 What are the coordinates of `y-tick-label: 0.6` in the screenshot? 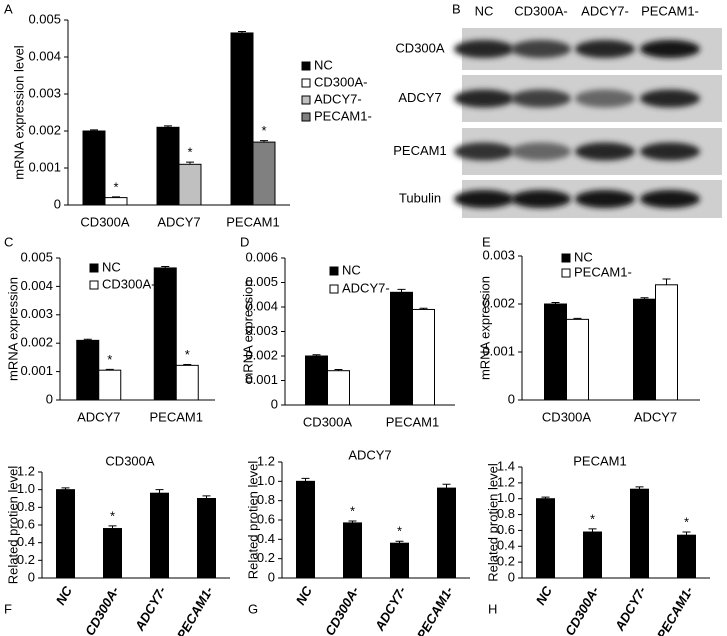 It's located at (506, 529).